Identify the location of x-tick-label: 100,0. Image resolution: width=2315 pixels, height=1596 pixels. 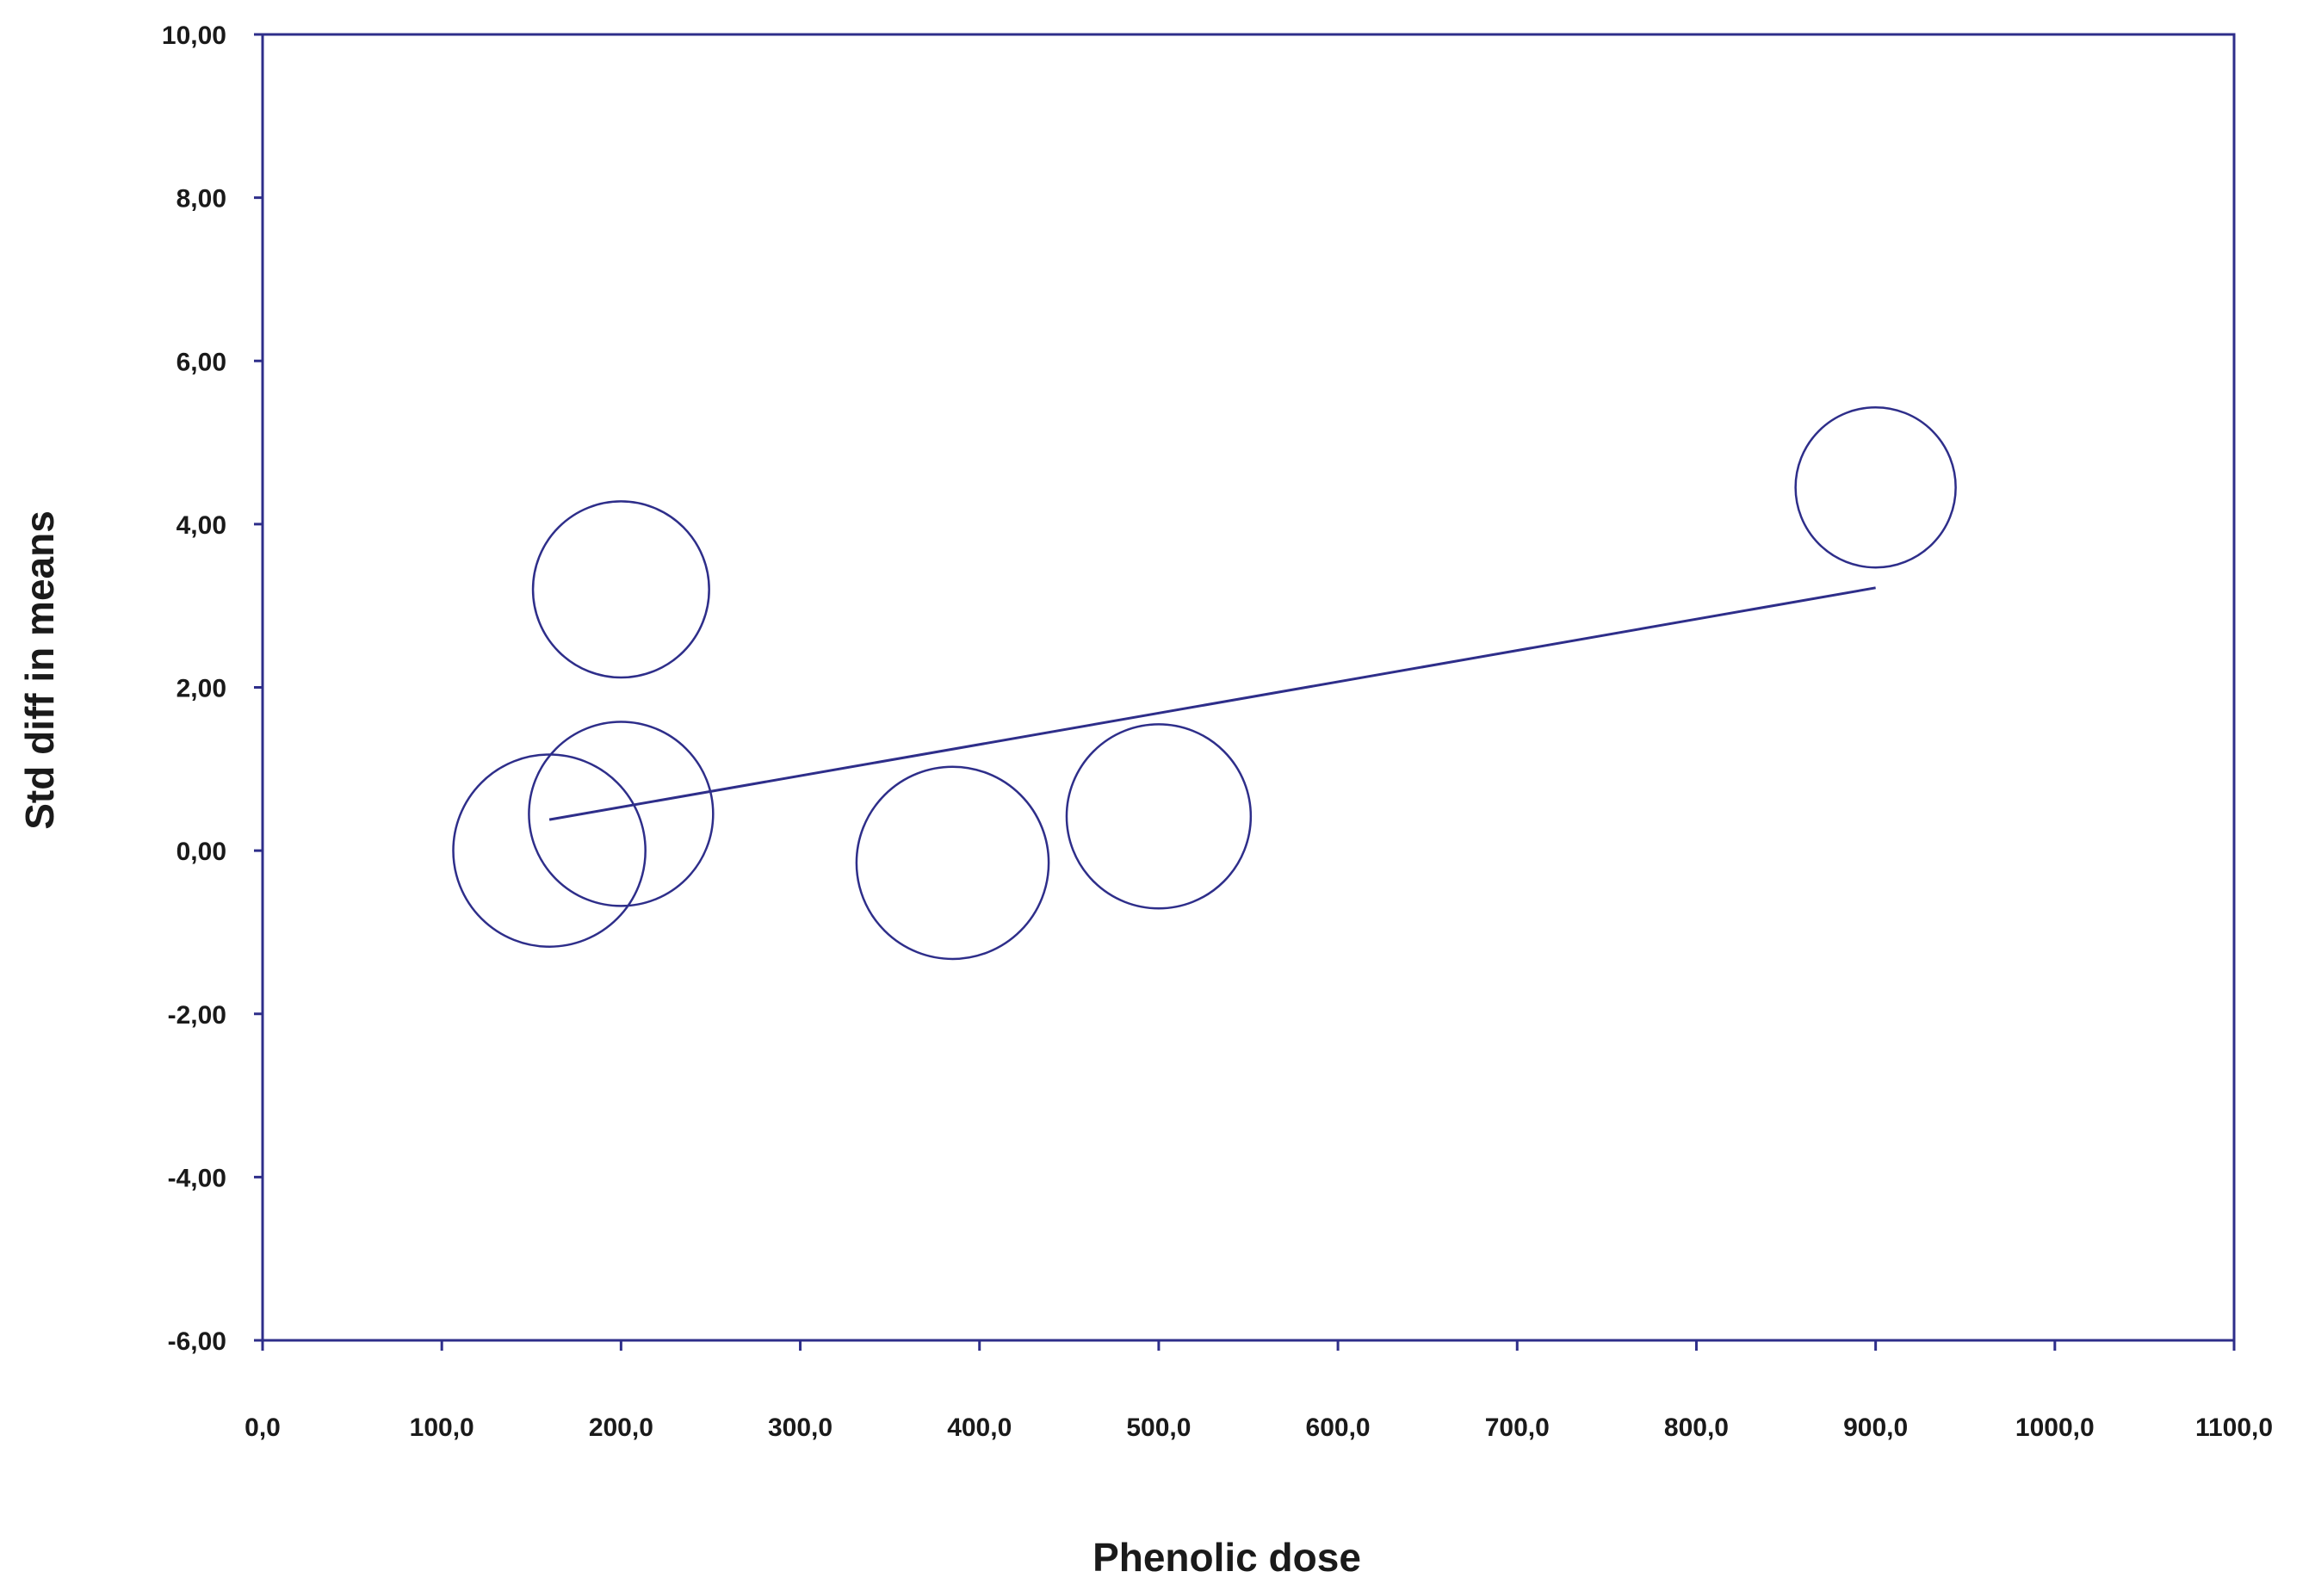
(442, 1428).